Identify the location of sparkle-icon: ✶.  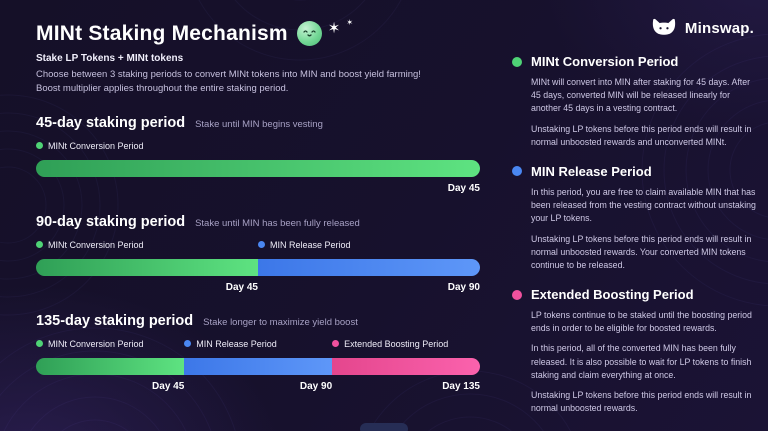
(334, 28).